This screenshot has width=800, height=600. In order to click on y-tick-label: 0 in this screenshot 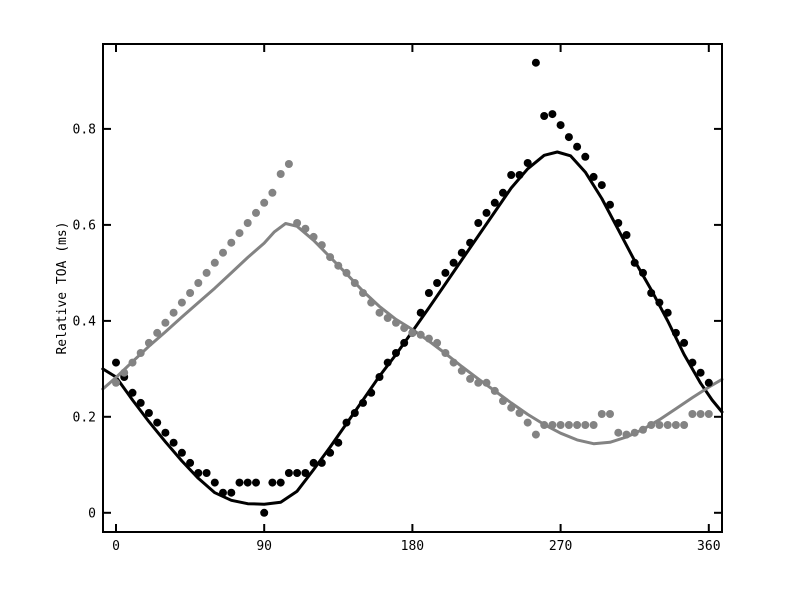, I will do `click(92, 513)`.